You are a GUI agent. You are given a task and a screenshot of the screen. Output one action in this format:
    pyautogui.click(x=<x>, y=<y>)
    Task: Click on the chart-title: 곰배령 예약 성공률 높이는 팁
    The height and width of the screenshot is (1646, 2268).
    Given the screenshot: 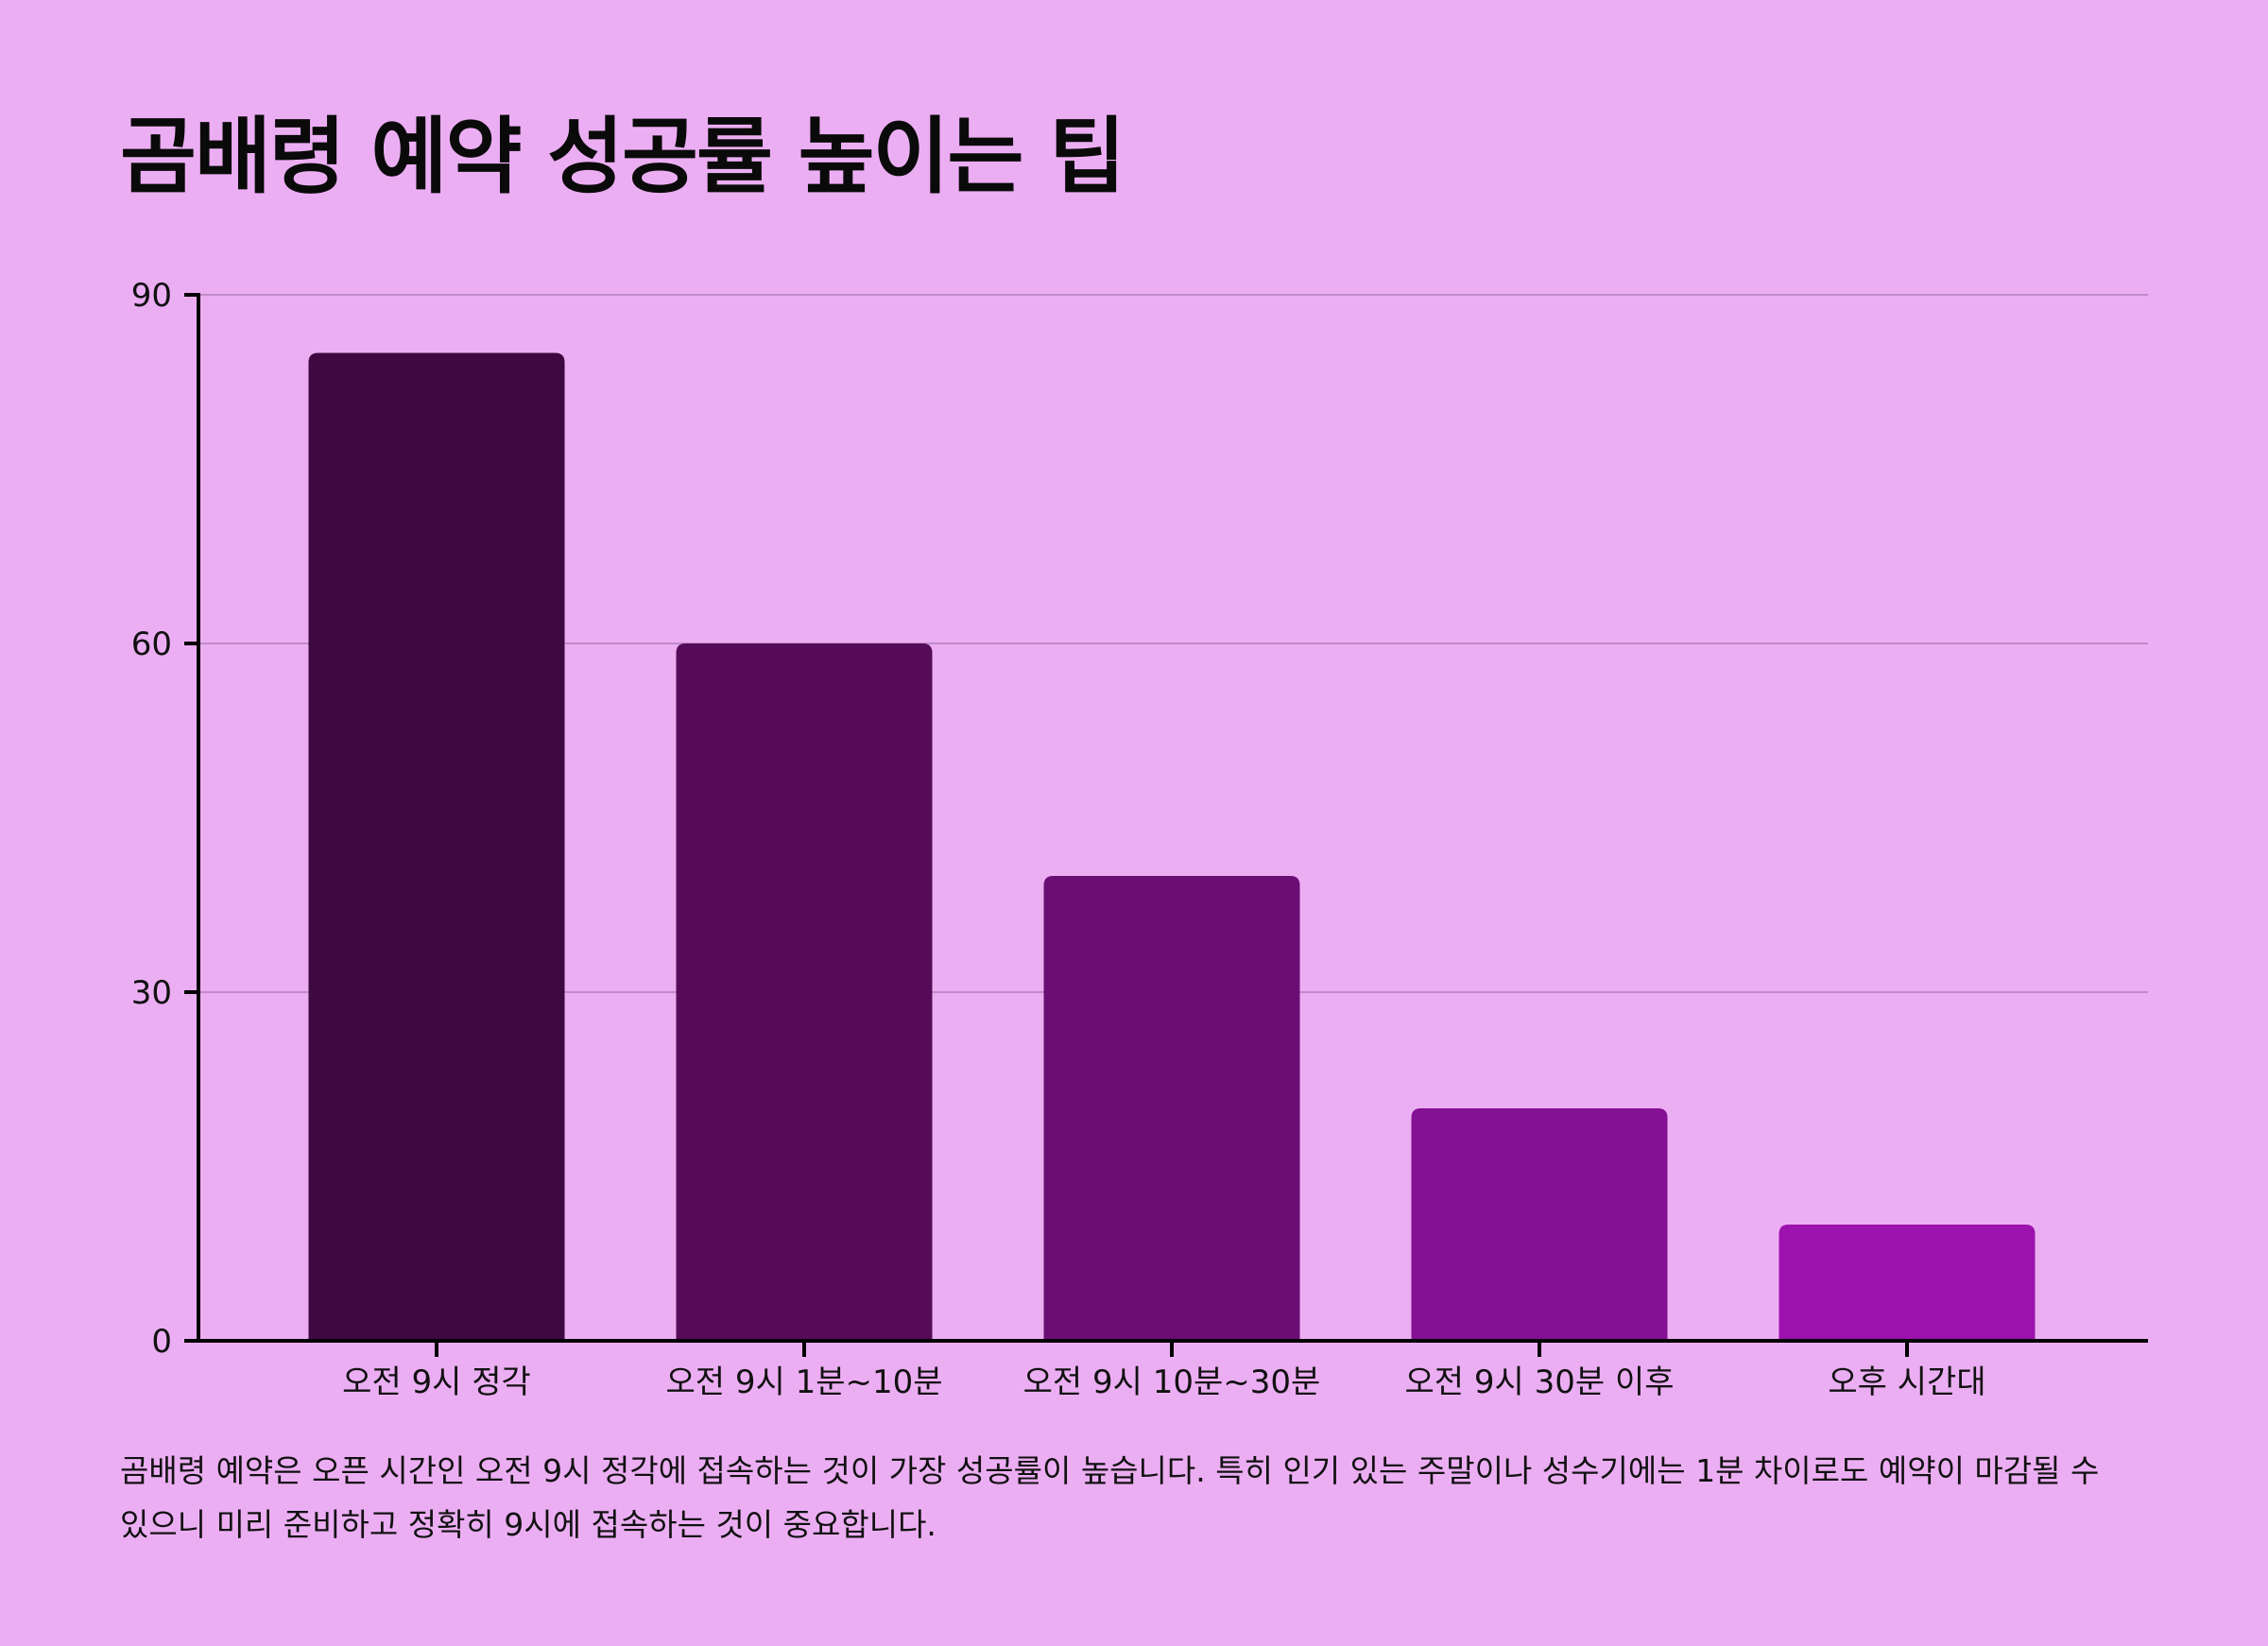 What is the action you would take?
    pyautogui.click(x=622, y=156)
    